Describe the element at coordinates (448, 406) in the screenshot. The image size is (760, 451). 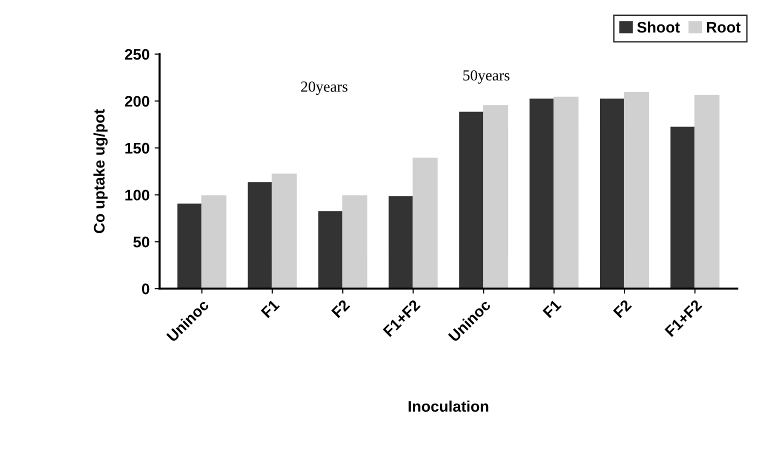
I see `x-axis-title: Inoculation` at that location.